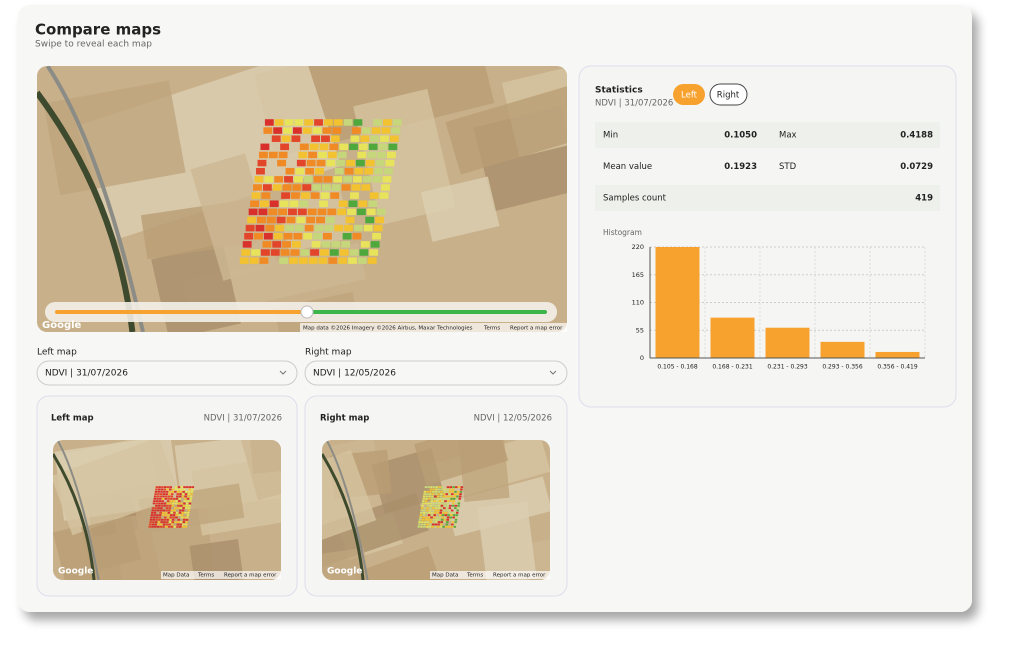  What do you see at coordinates (638, 247) in the screenshot?
I see `y-tick-label: 220` at bounding box center [638, 247].